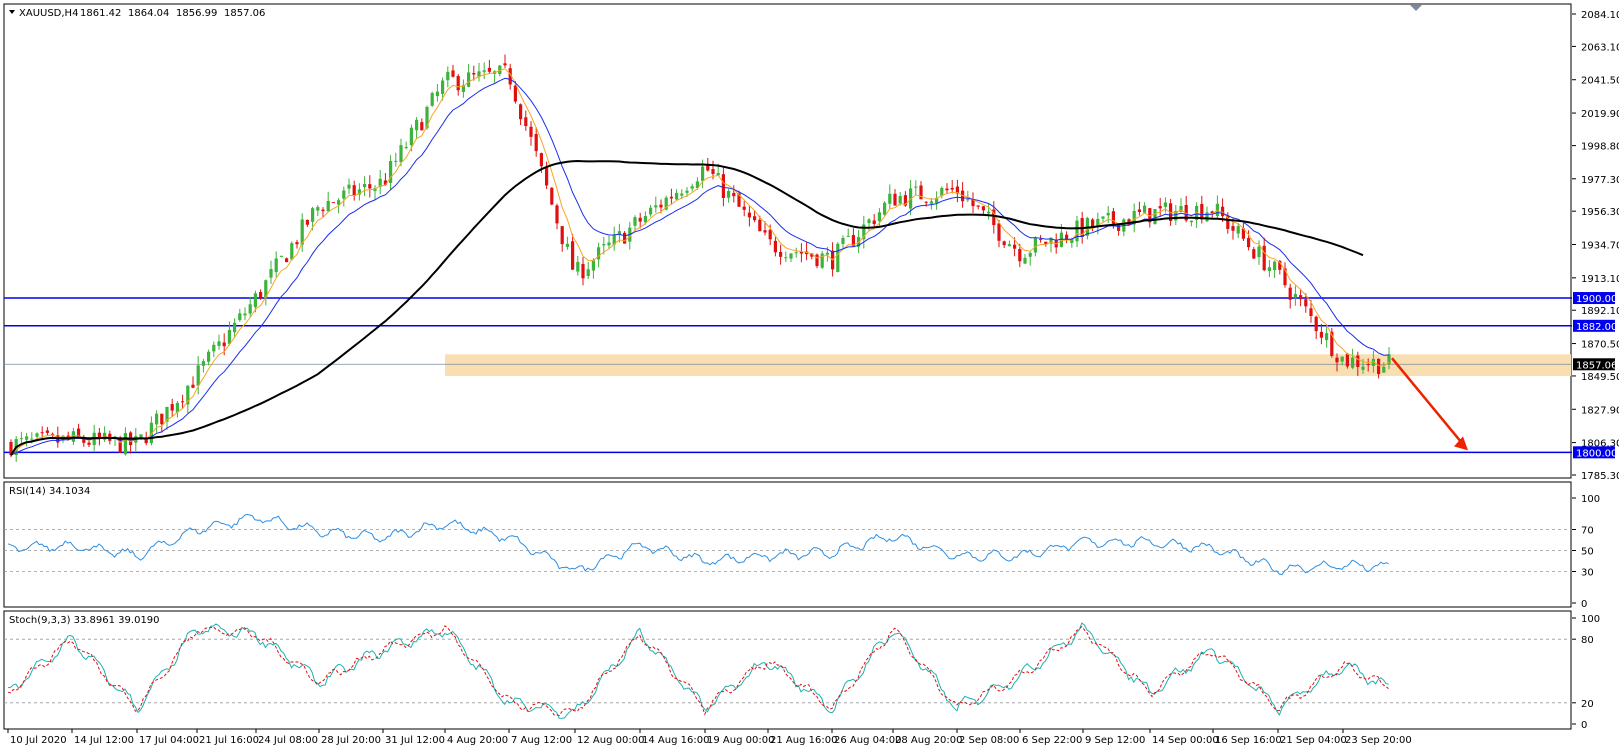  Describe the element at coordinates (1587, 552) in the screenshot. I see `indicator-tick-label: 50` at that location.